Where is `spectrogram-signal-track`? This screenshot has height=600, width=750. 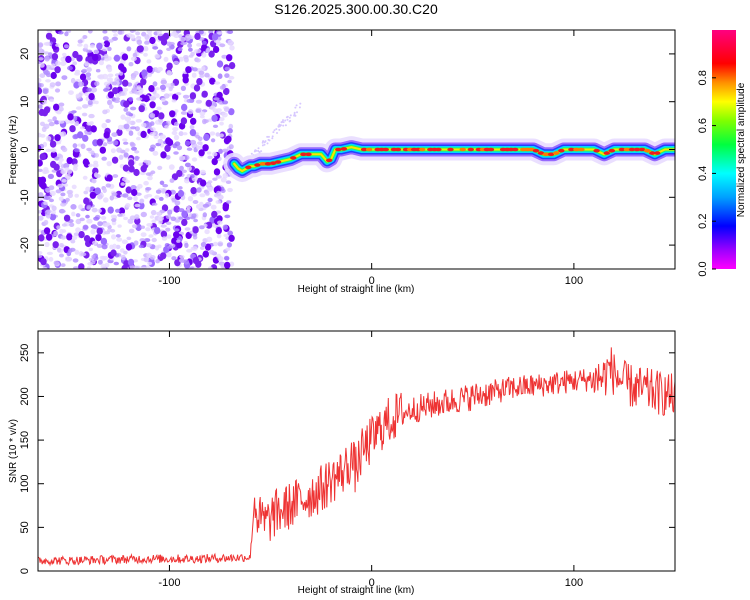 spectrogram-signal-track is located at coordinates (449, 142).